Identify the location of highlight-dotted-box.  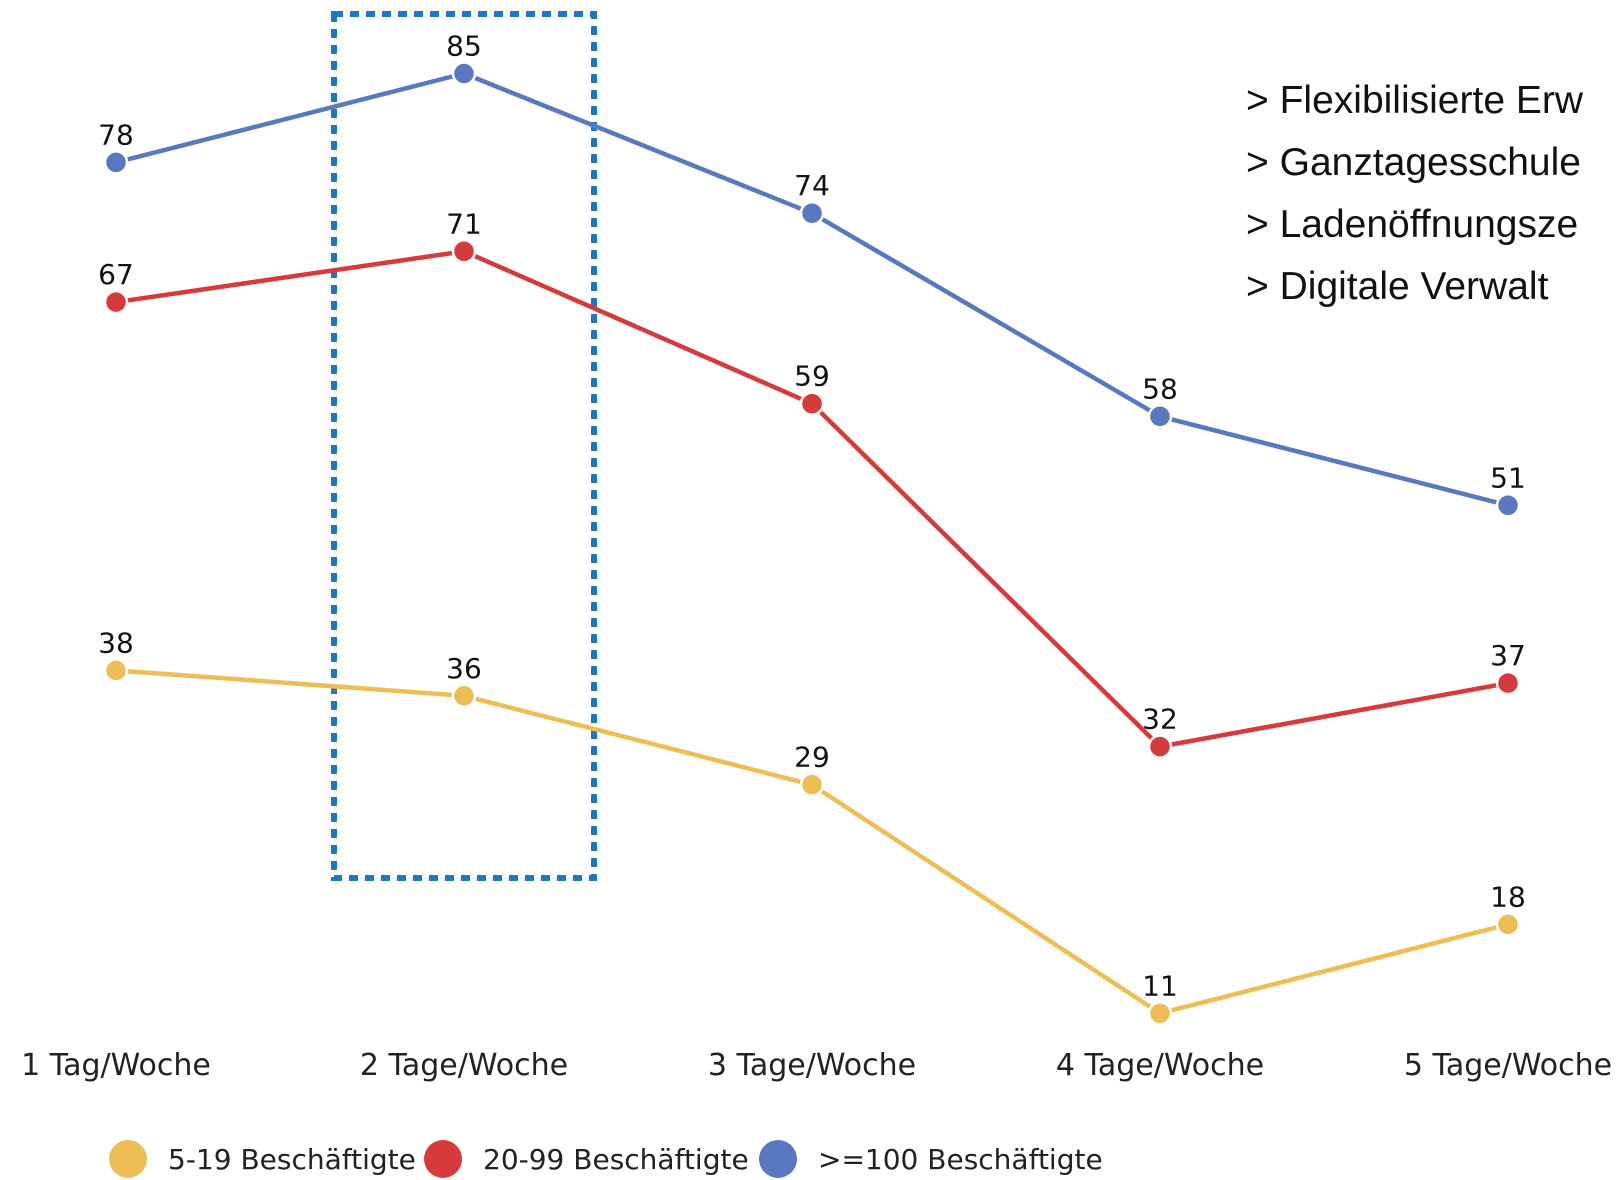
(464, 446).